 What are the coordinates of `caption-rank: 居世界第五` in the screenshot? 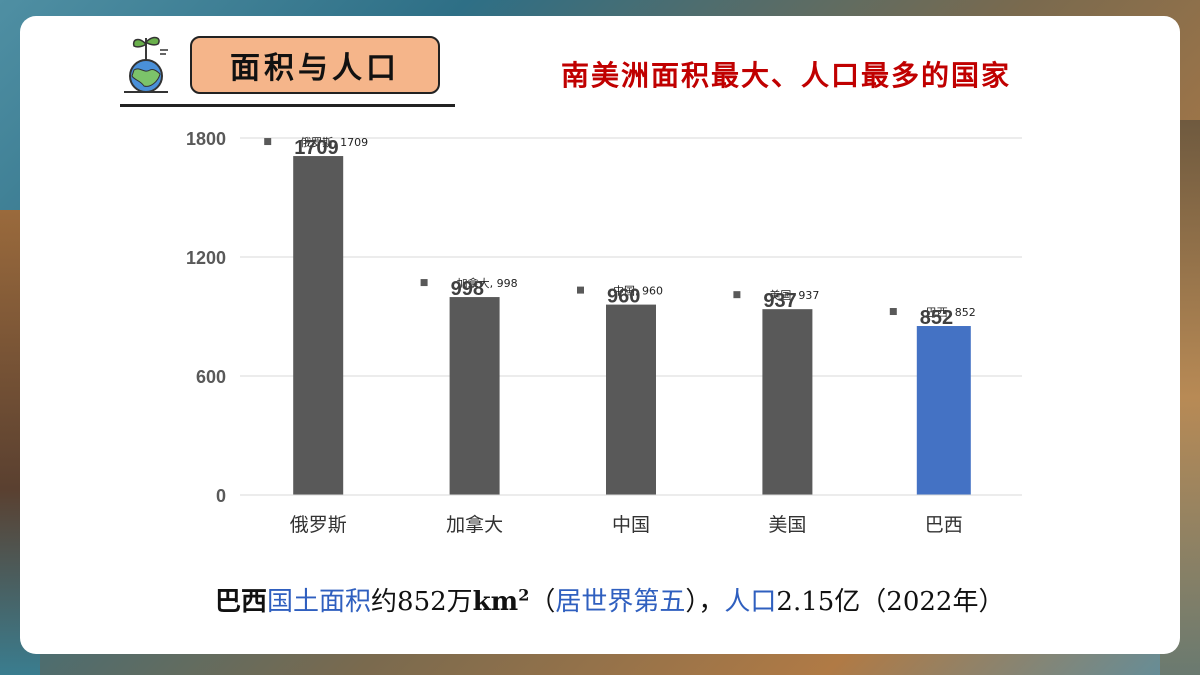 It's located at (620, 602).